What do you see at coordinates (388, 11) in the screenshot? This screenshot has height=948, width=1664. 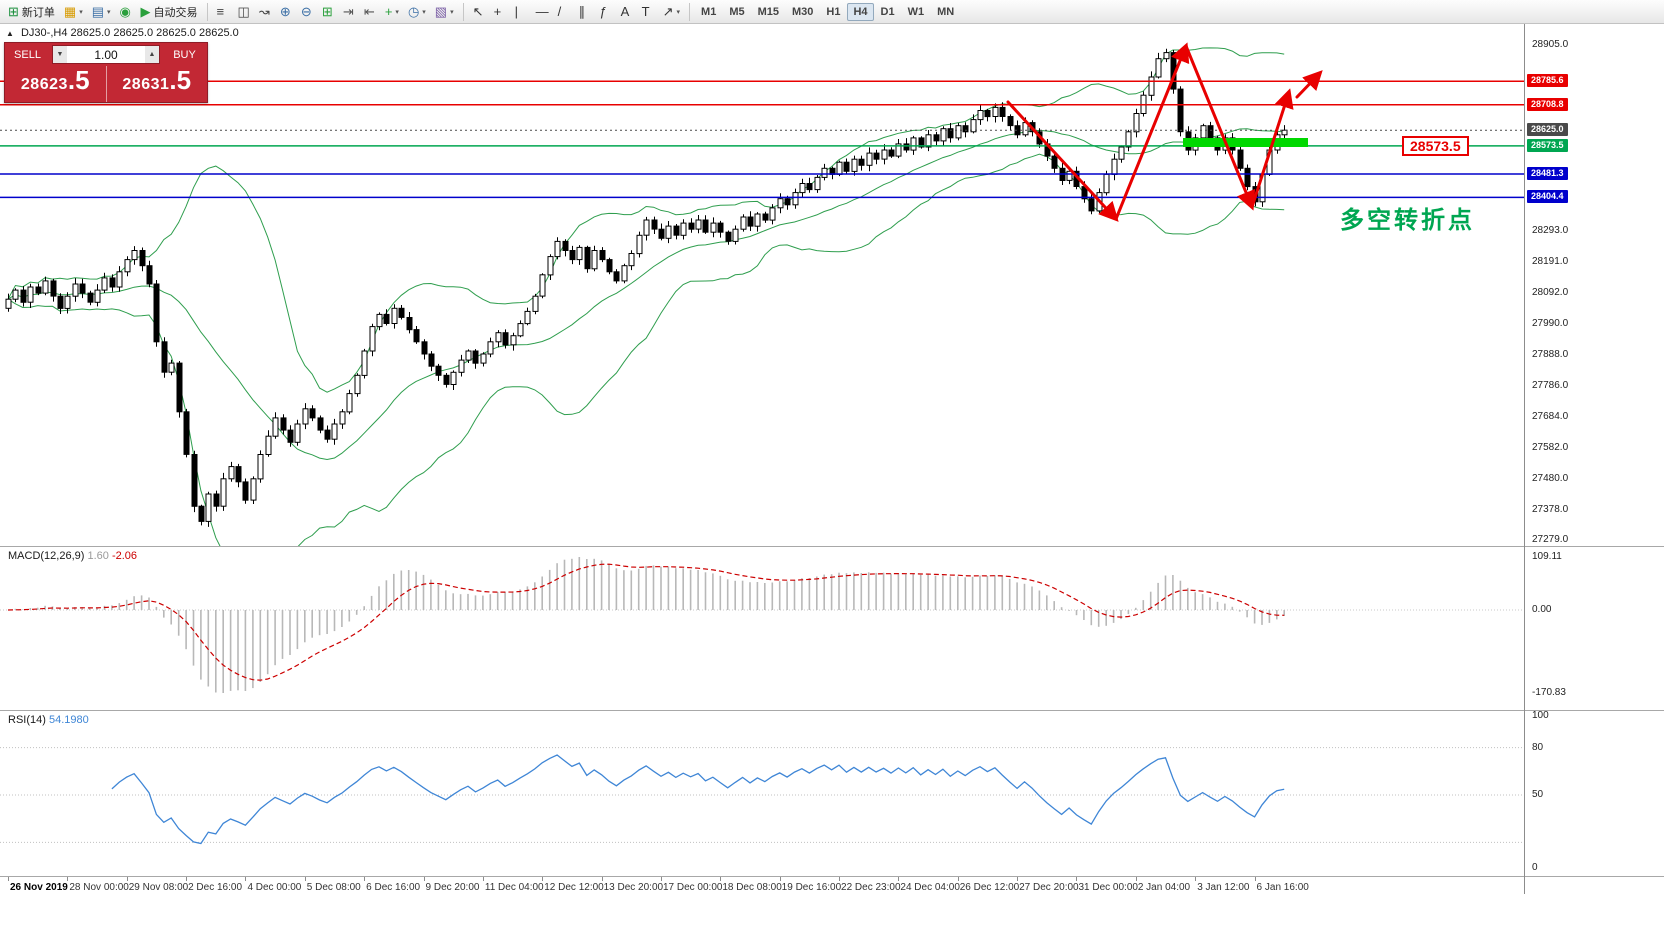 I see `indicators-icon: +` at bounding box center [388, 11].